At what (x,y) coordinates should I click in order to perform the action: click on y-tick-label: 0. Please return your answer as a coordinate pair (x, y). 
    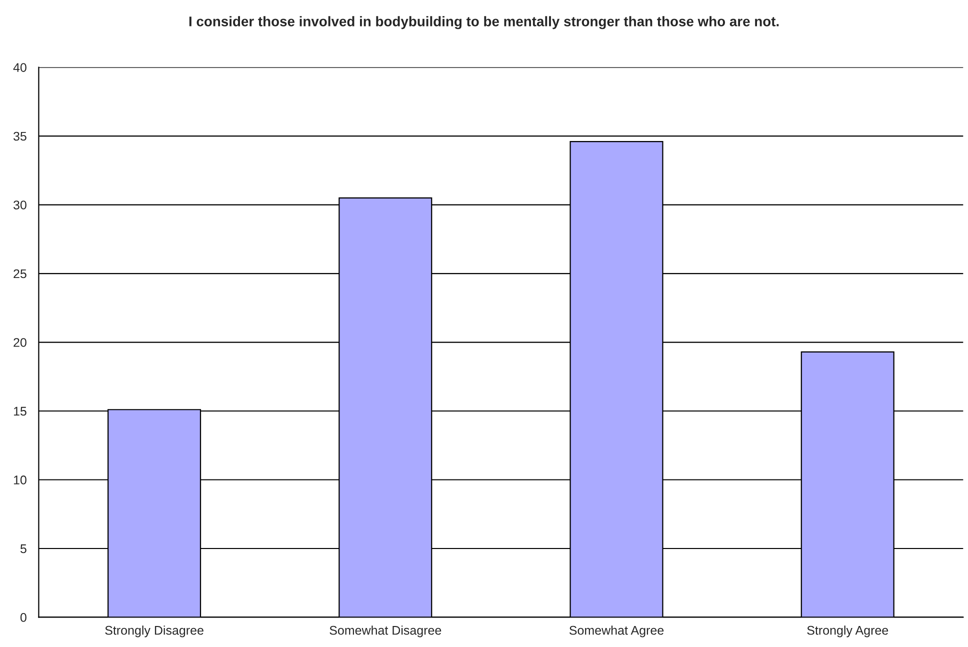
    Looking at the image, I should click on (23, 617).